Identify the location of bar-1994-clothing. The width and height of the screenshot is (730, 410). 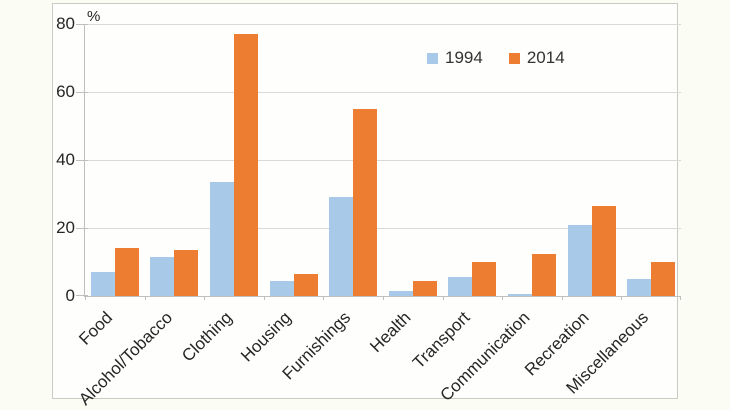
(221, 239).